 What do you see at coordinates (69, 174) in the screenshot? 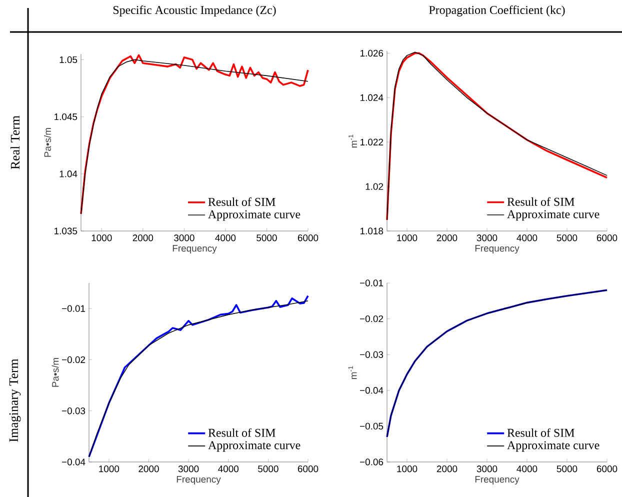
I see `y-tick-label: 1.04` at bounding box center [69, 174].